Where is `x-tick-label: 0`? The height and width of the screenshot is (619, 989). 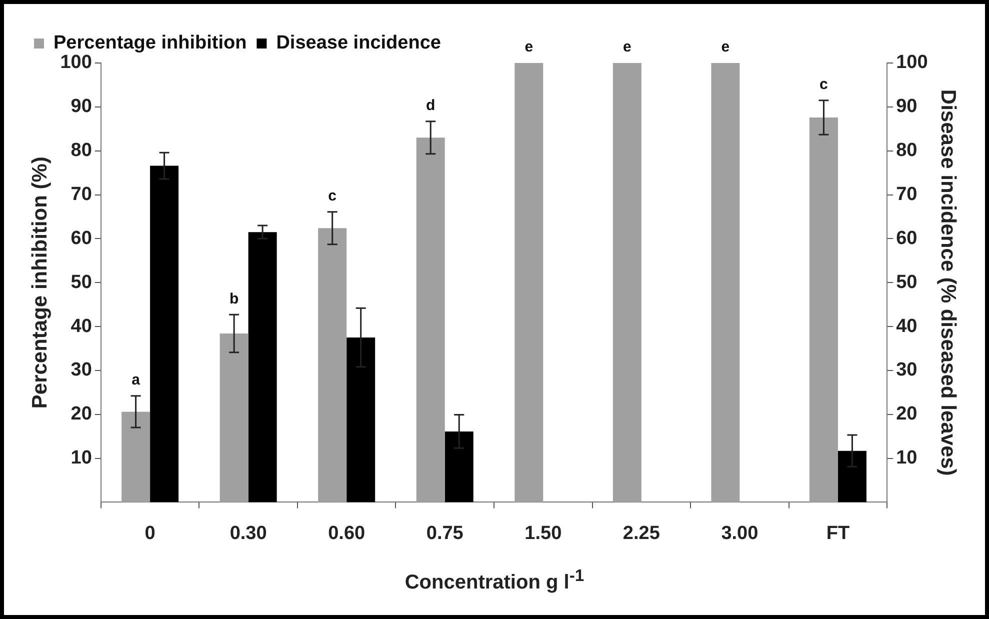
x-tick-label: 0 is located at coordinates (150, 533).